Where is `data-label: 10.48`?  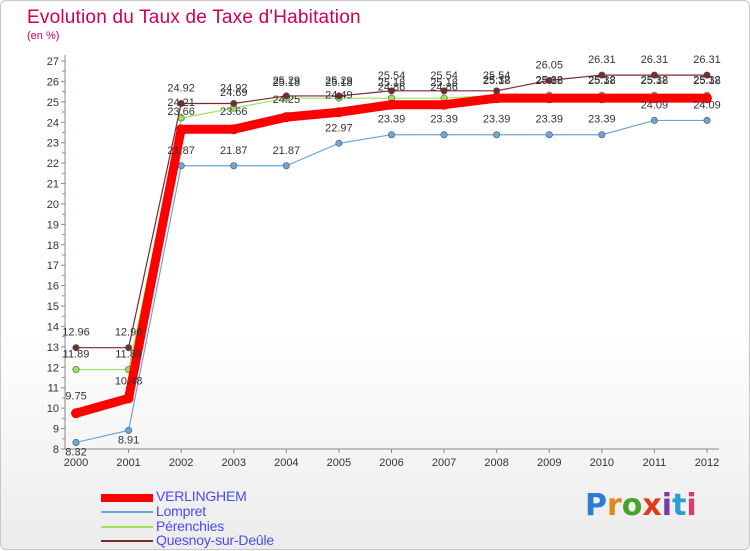 data-label: 10.48 is located at coordinates (129, 381).